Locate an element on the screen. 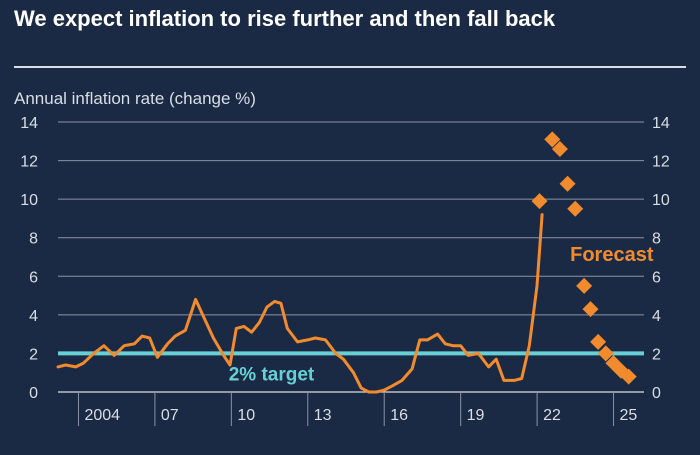 The height and width of the screenshot is (455, 700). y-tick-label-left: 6 is located at coordinates (33, 277).